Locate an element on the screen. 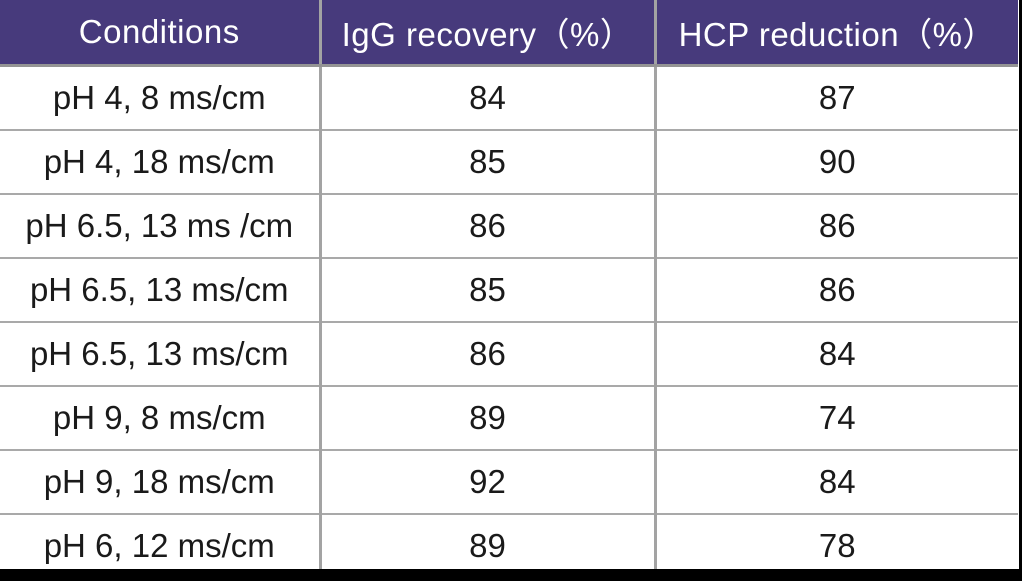 The height and width of the screenshot is (581, 1022). condition-cell: pH 6.5, 13 ms /cm is located at coordinates (160, 226).